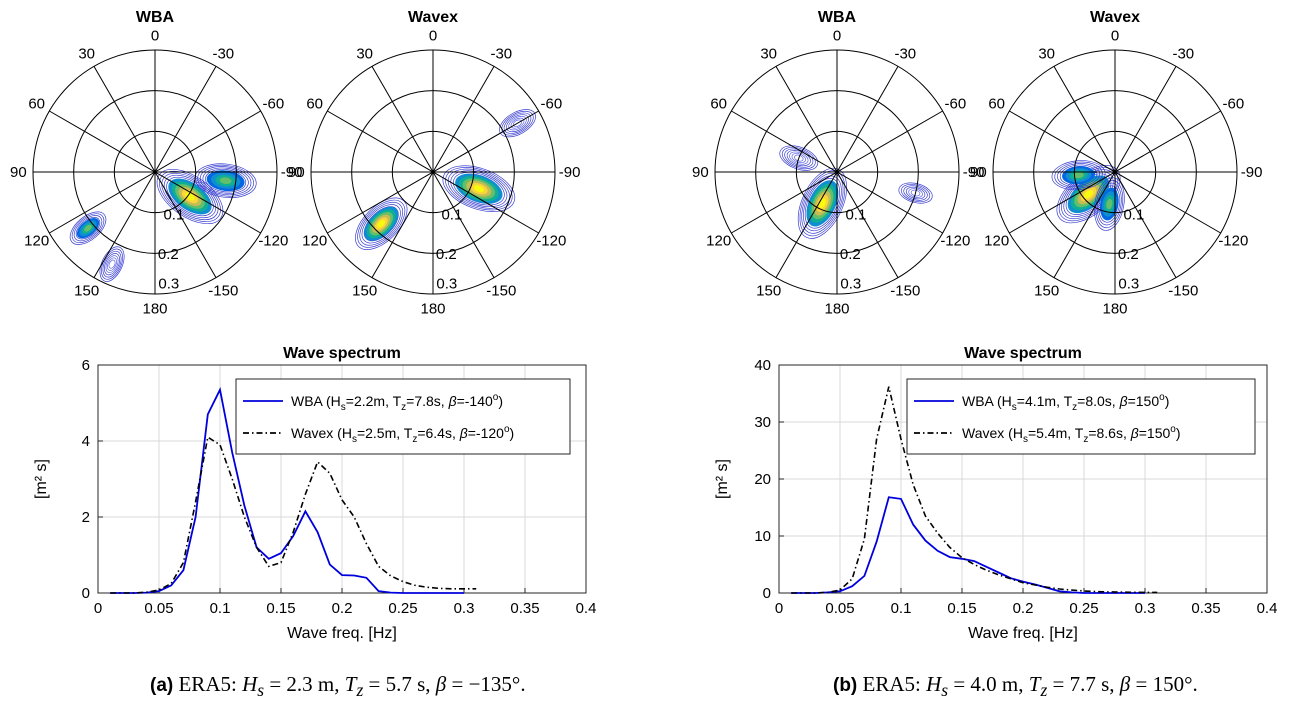 This screenshot has width=1307, height=708. I want to click on x-tick-label: 0.4, so click(1267, 608).